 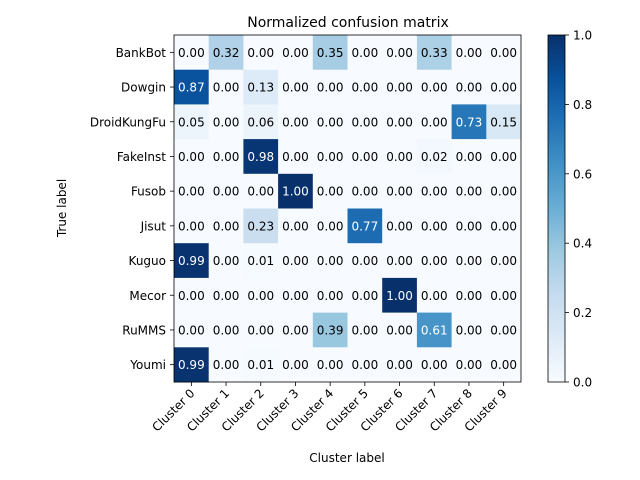 I want to click on y-tick-label: FakeInst, so click(x=141, y=157).